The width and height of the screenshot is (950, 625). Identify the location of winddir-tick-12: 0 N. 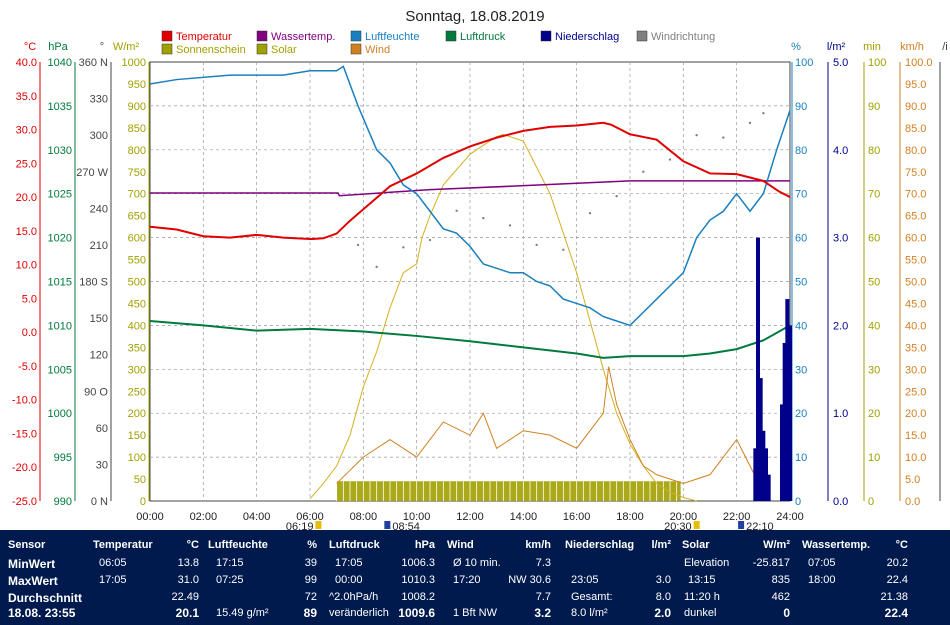
(99, 502).